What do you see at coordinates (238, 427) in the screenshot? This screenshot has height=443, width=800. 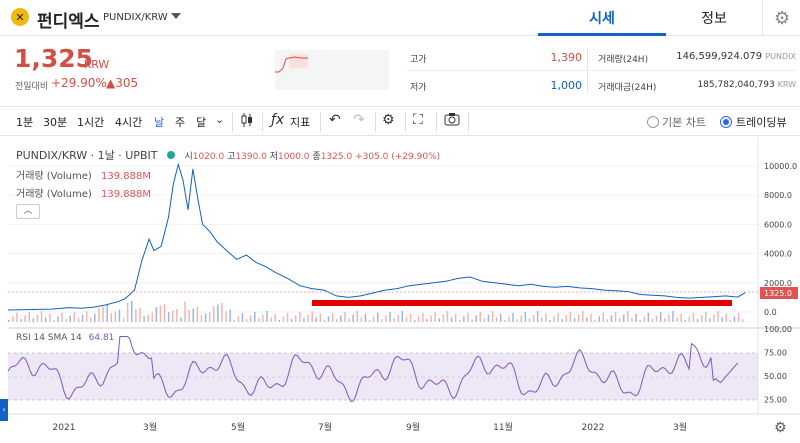 I see `time-tick-label: 5월` at bounding box center [238, 427].